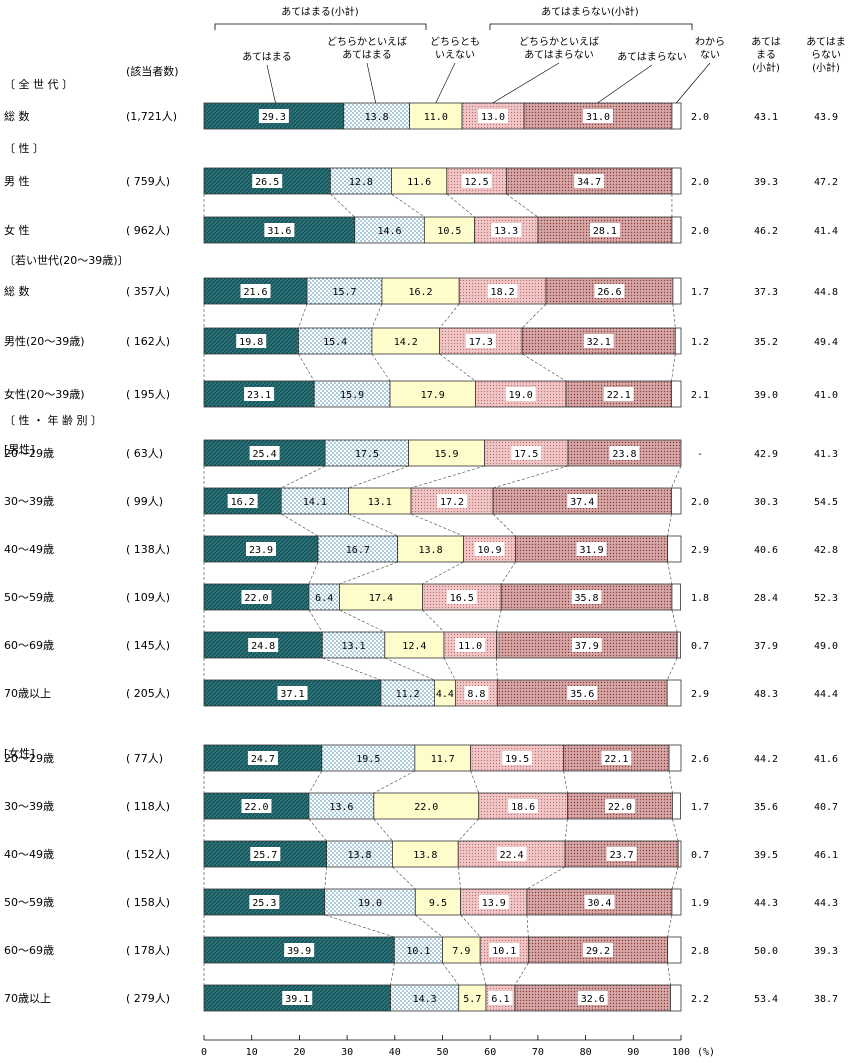  I want to click on count-header: (該当者数), so click(152, 71).